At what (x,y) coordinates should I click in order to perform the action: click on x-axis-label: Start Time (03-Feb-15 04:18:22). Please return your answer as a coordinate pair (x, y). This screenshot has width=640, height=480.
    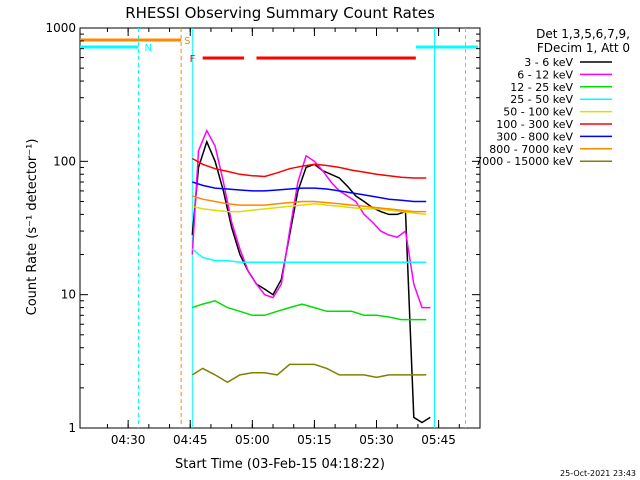
    Looking at the image, I should click on (280, 464).